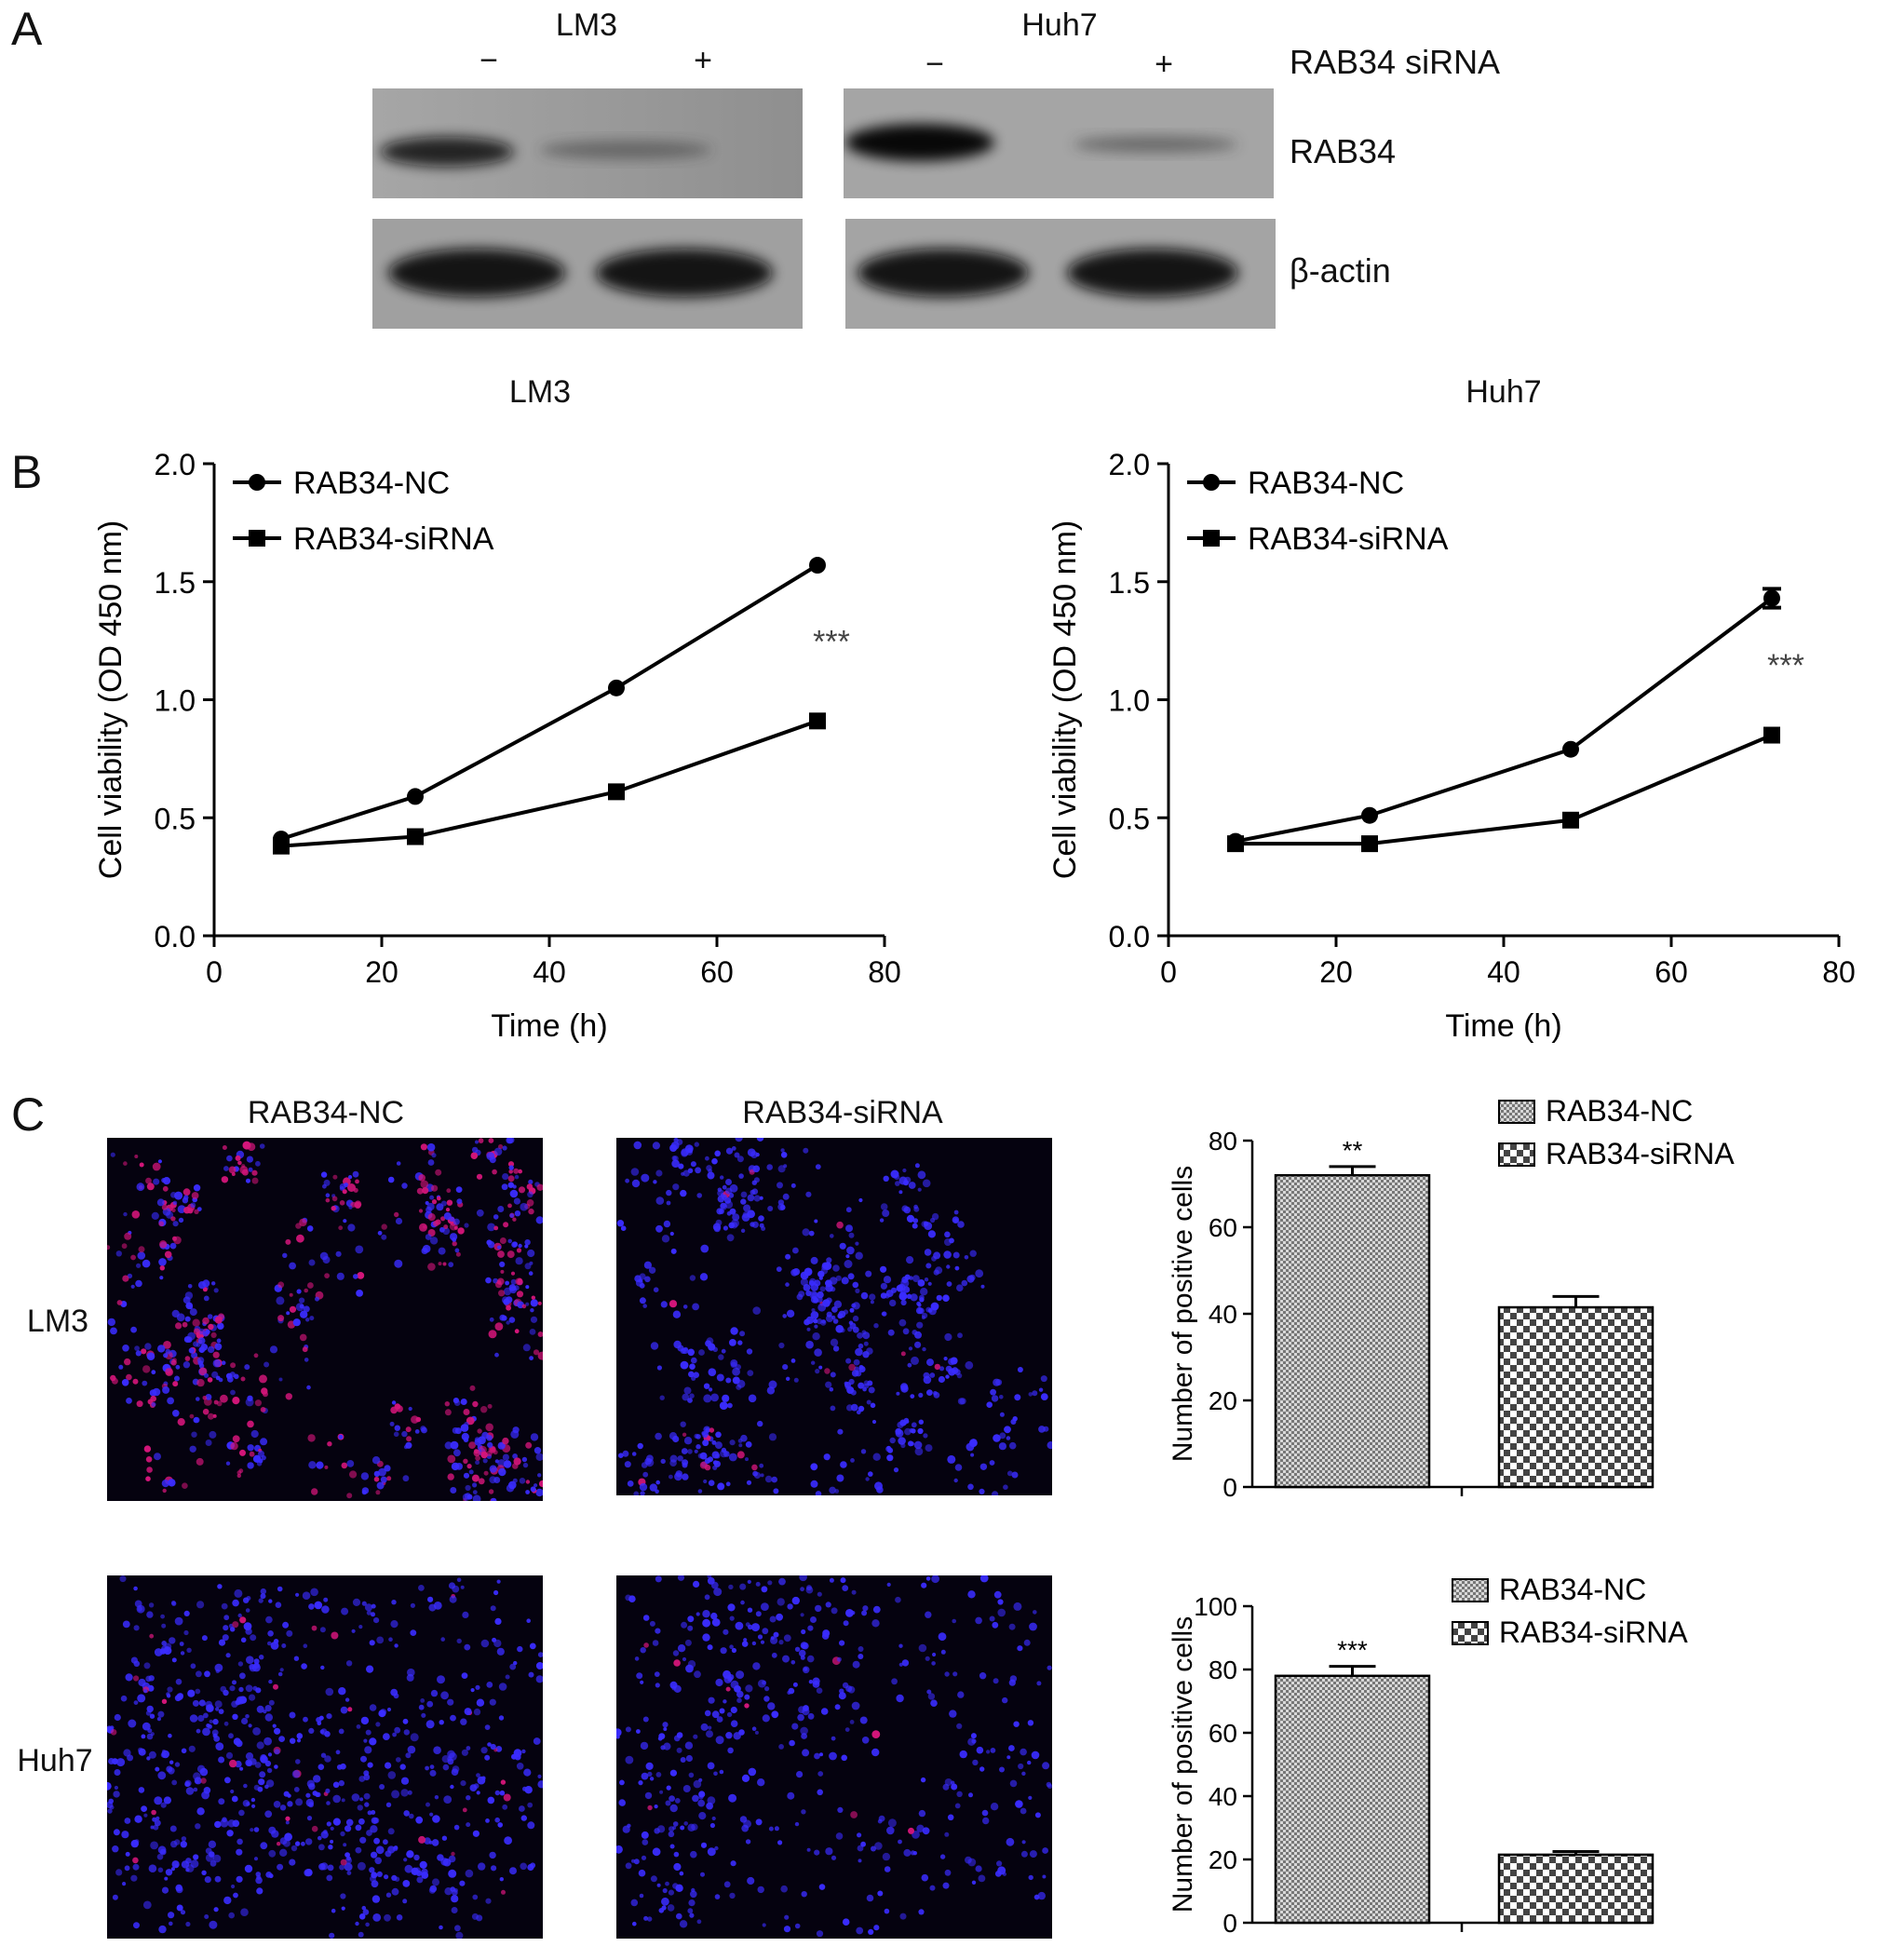 This screenshot has width=1891, height=1960. What do you see at coordinates (1570, 820) in the screenshot?
I see `data-point-square` at bounding box center [1570, 820].